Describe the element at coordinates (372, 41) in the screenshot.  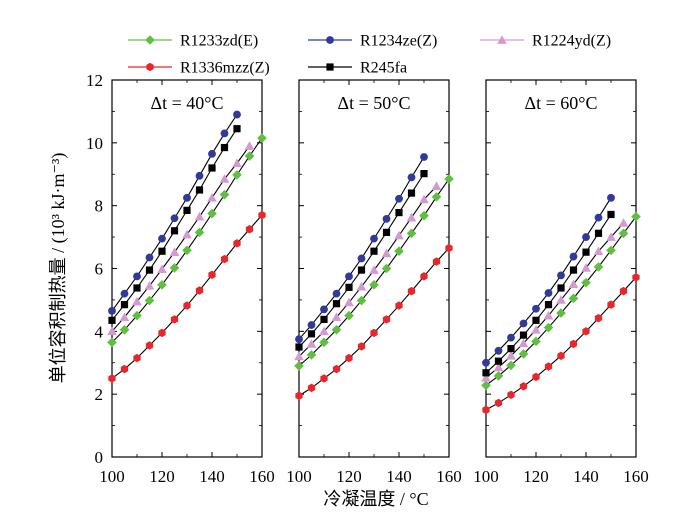
I see `legend-item: R1234ze(Z)` at that location.